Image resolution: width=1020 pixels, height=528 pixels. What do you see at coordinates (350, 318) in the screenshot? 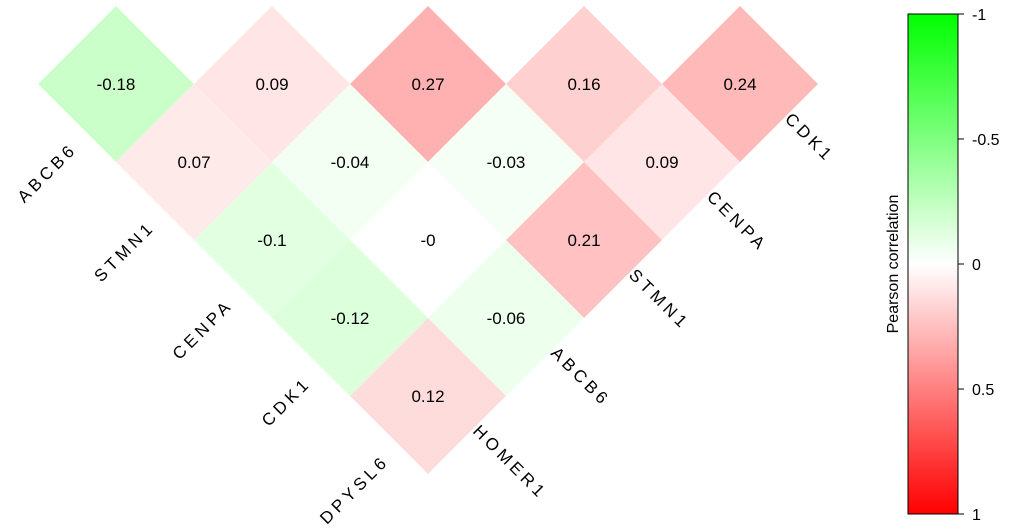
I see `cell-value-label: -0.12` at bounding box center [350, 318].